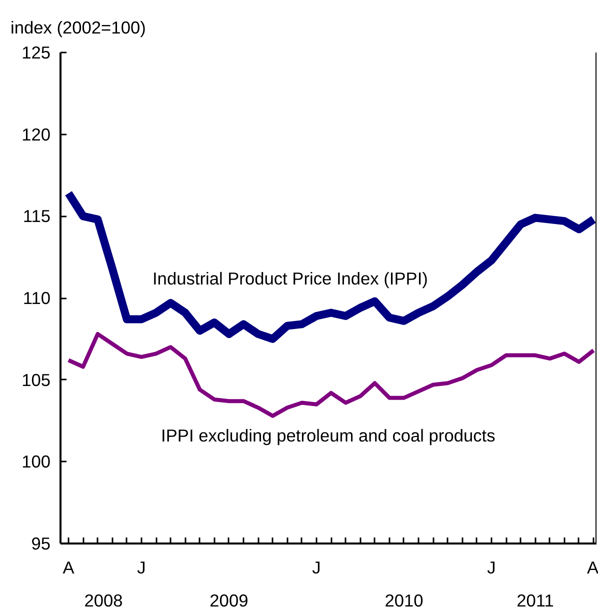  What do you see at coordinates (290, 278) in the screenshot?
I see `series-label: Industrial Product Price Index (IPPI)` at bounding box center [290, 278].